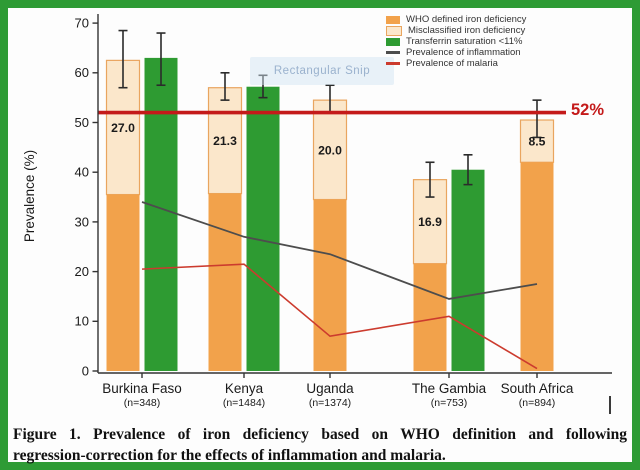 This screenshot has width=640, height=470. I want to click on legend-swatch-transferrin-icon, so click(393, 41).